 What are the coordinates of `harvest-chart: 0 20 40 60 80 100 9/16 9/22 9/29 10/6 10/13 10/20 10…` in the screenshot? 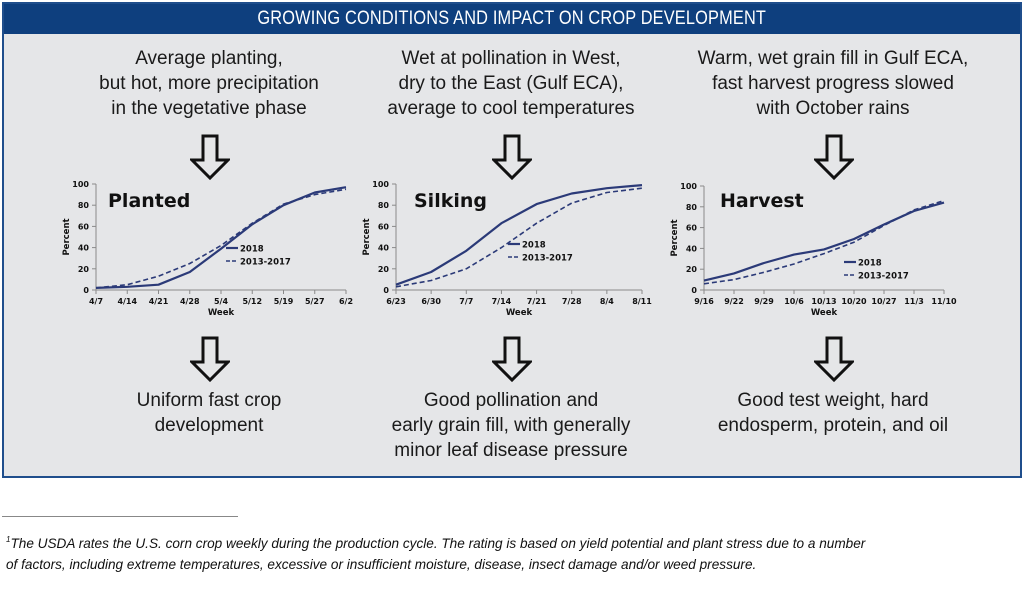 It's located at (813, 250).